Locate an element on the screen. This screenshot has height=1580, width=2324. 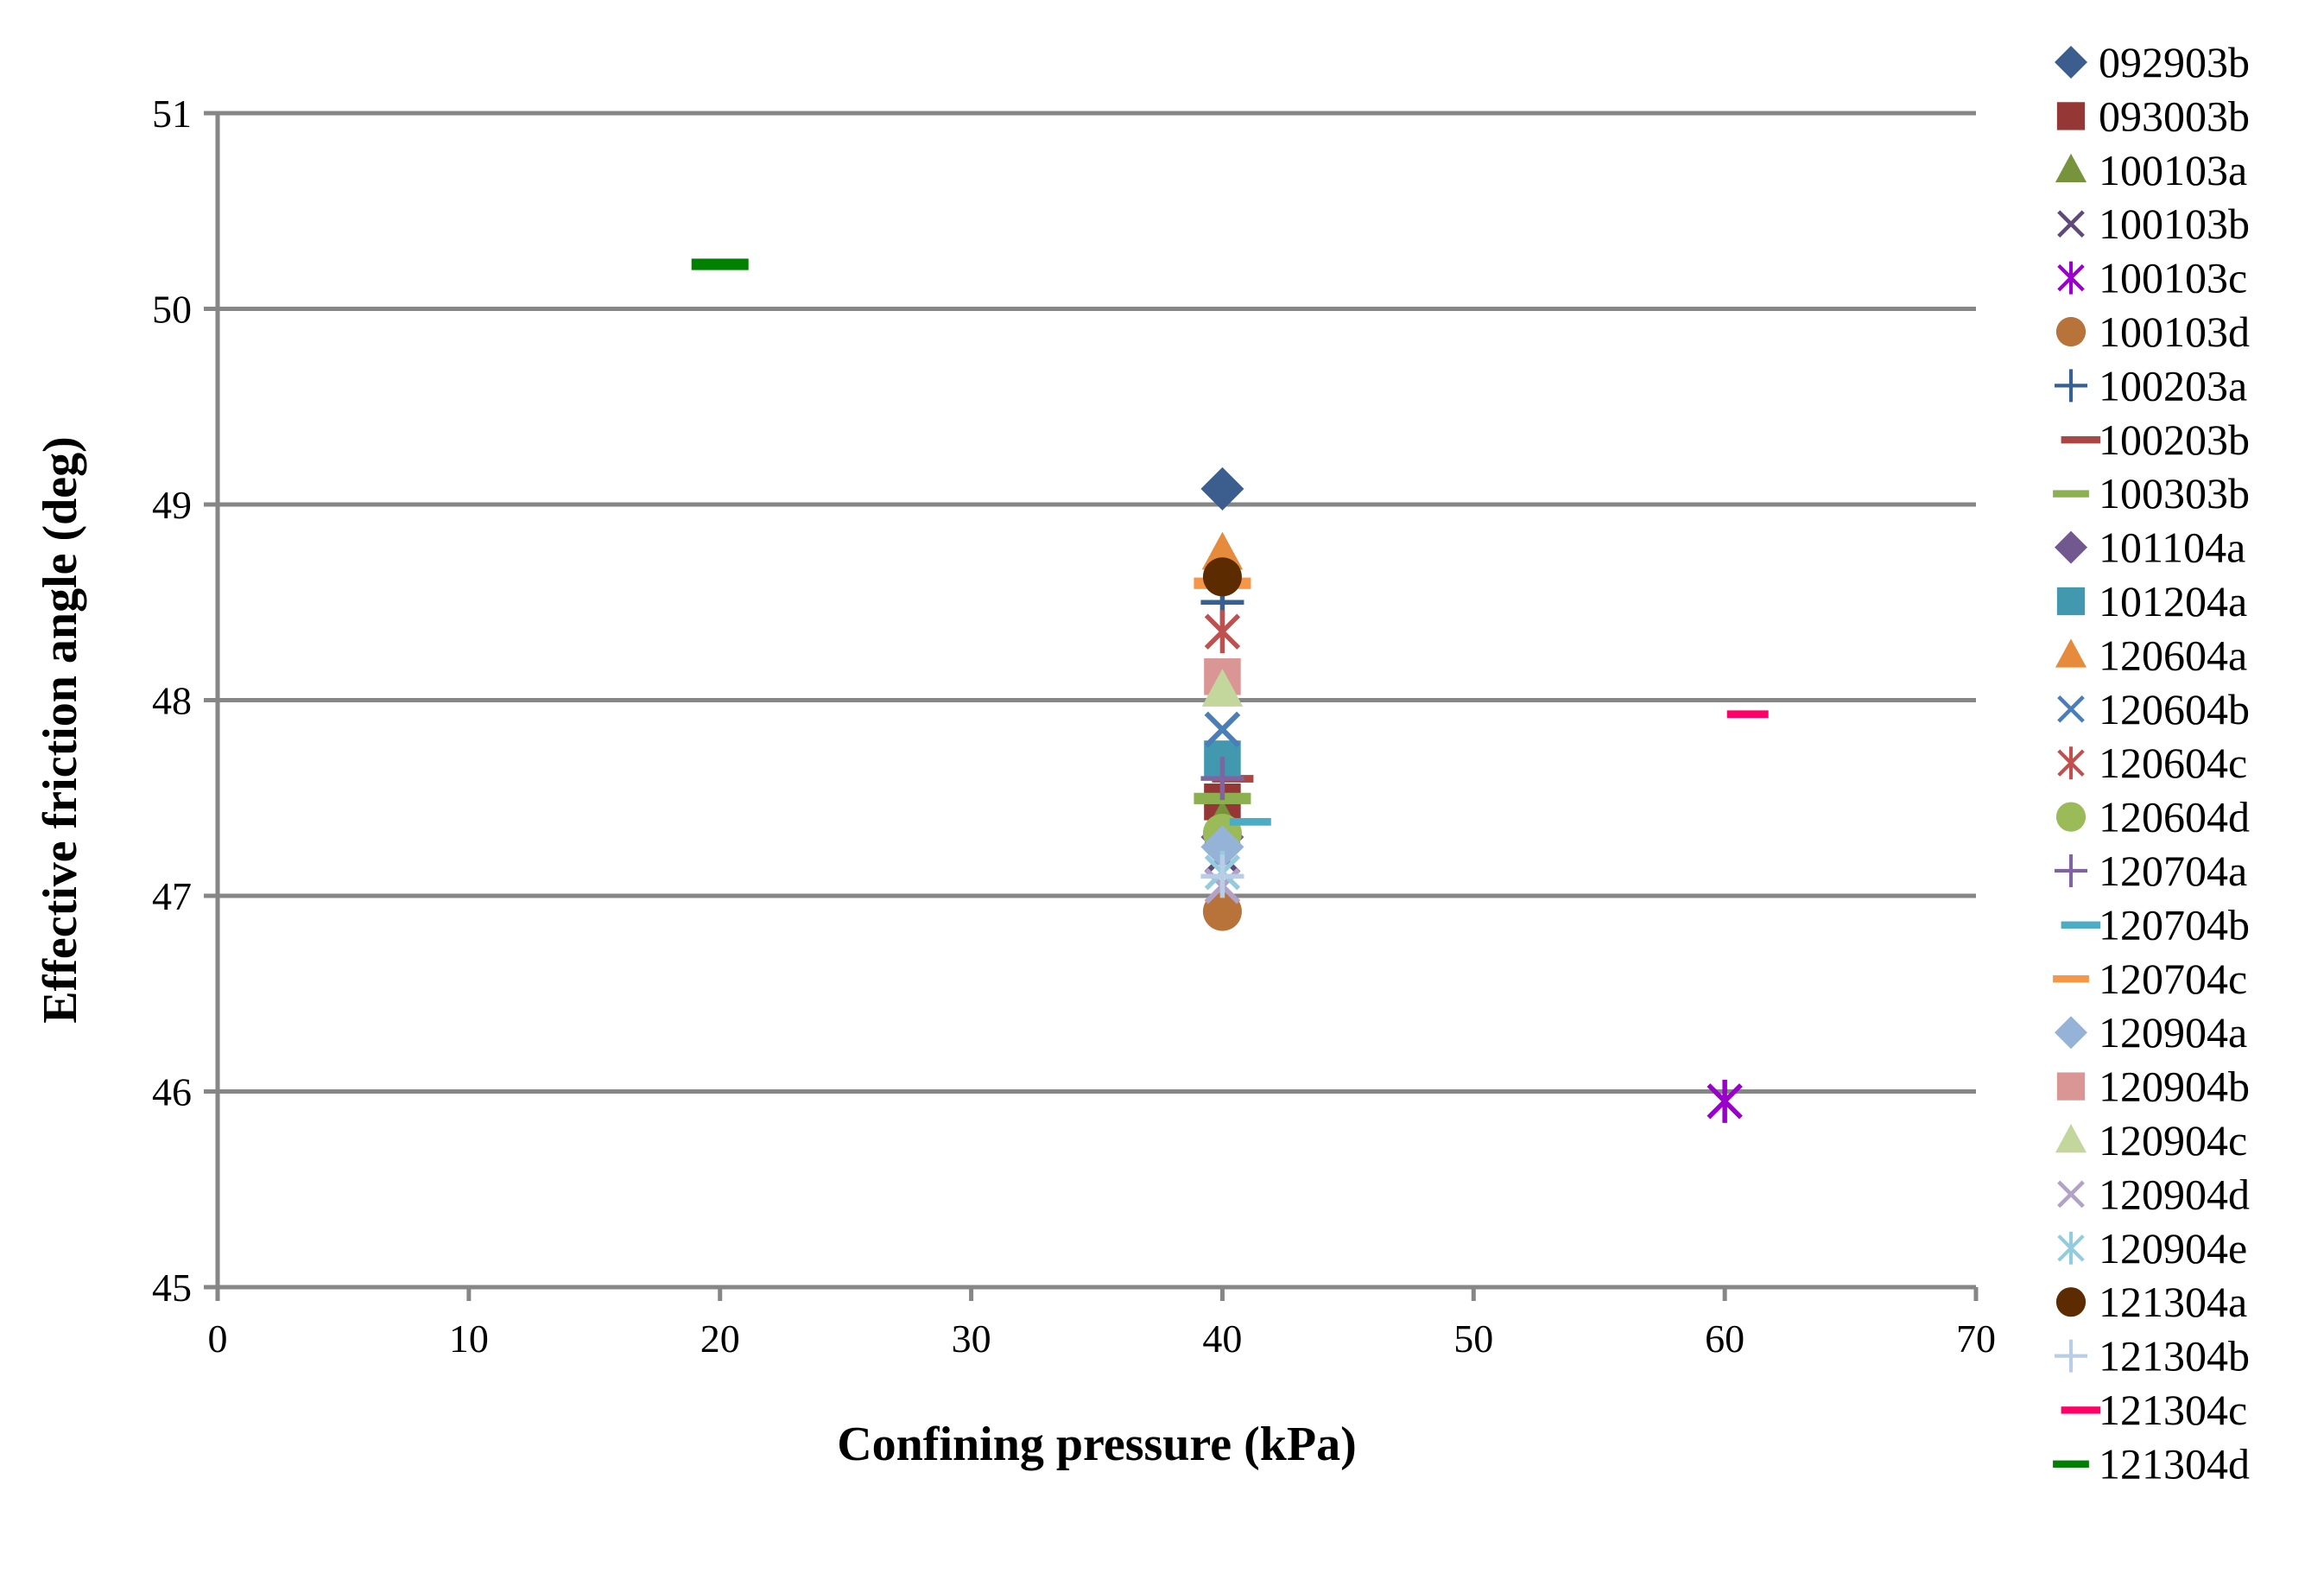
legend-item: 120904d is located at coordinates (2153, 1194).